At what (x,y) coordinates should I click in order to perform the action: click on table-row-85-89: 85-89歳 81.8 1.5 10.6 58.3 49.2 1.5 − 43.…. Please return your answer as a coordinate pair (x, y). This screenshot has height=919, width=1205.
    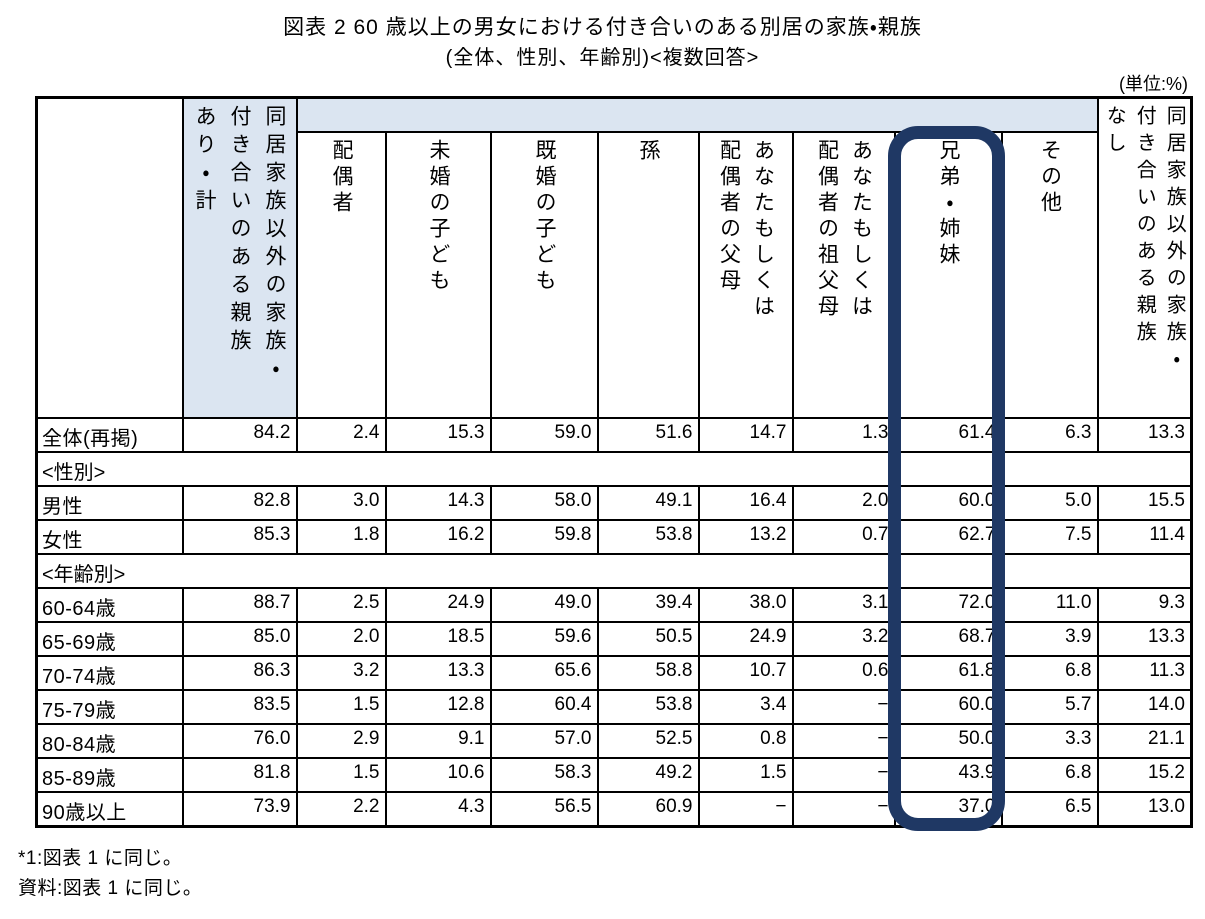
    Looking at the image, I should click on (614, 774).